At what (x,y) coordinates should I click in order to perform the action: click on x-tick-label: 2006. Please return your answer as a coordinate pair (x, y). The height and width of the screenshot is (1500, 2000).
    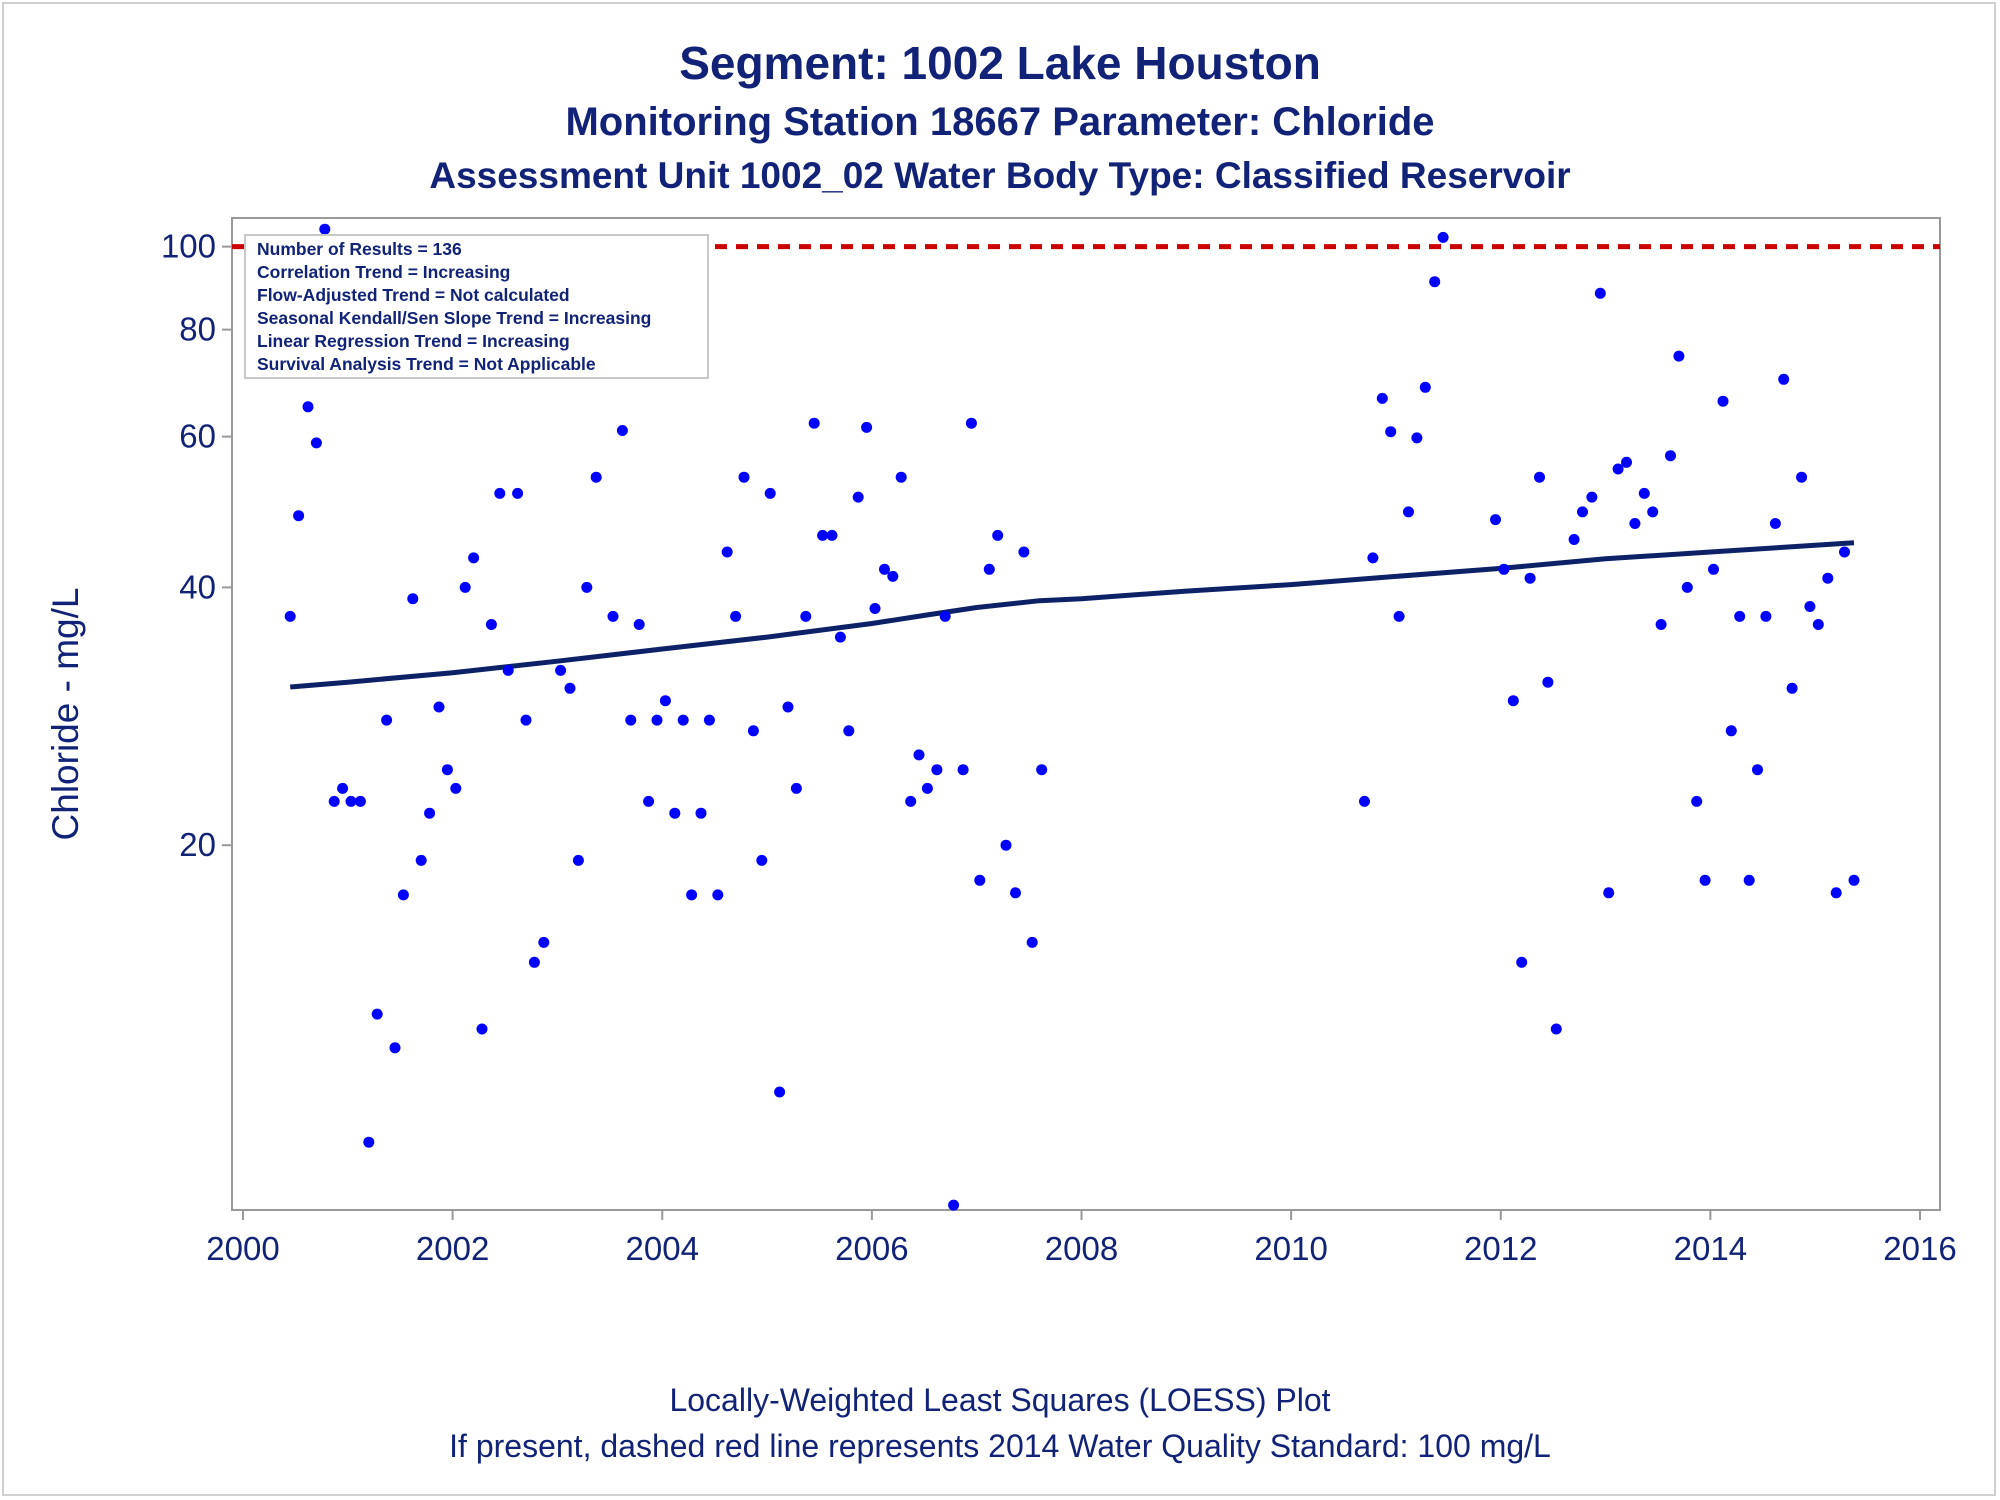
    Looking at the image, I should click on (871, 1248).